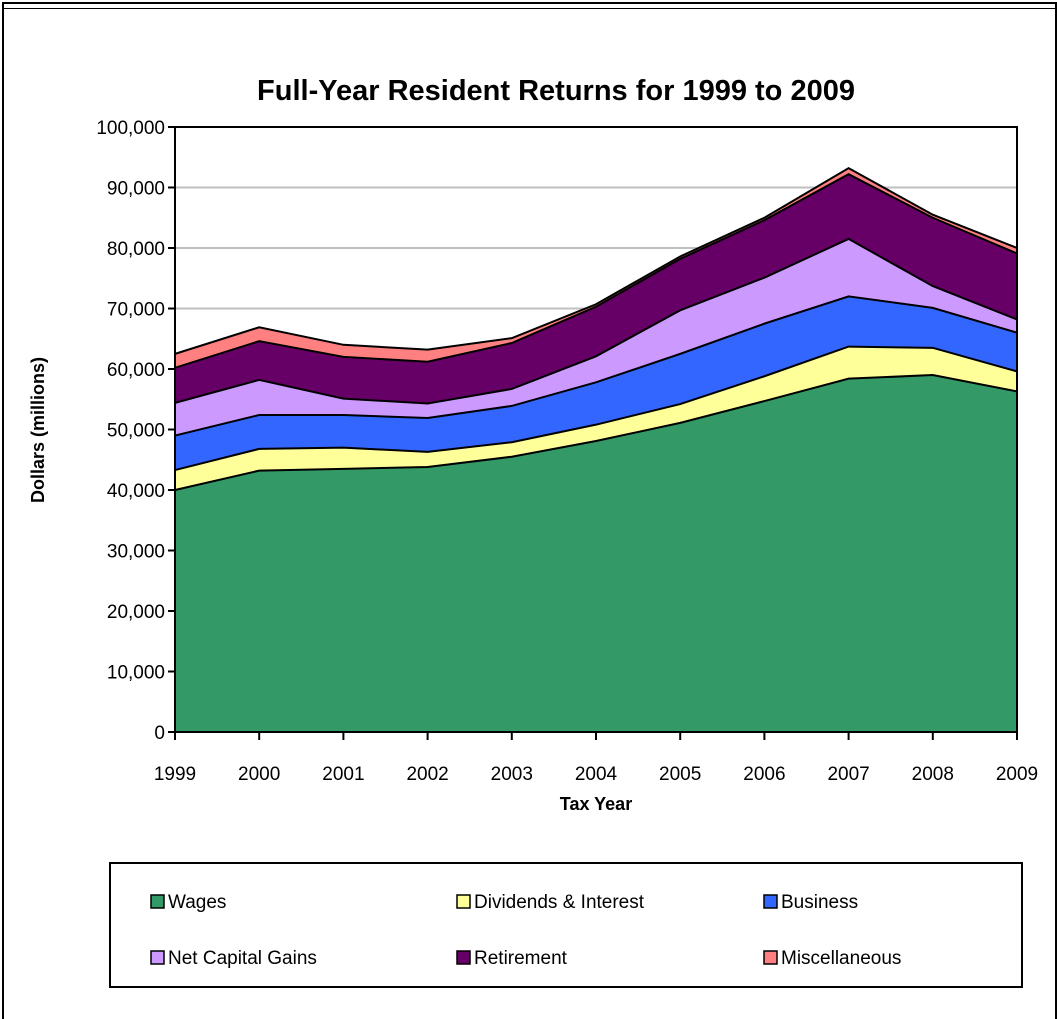 Image resolution: width=1057 pixels, height=1019 pixels. Describe the element at coordinates (848, 774) in the screenshot. I see `x-tick-label: 2007` at that location.